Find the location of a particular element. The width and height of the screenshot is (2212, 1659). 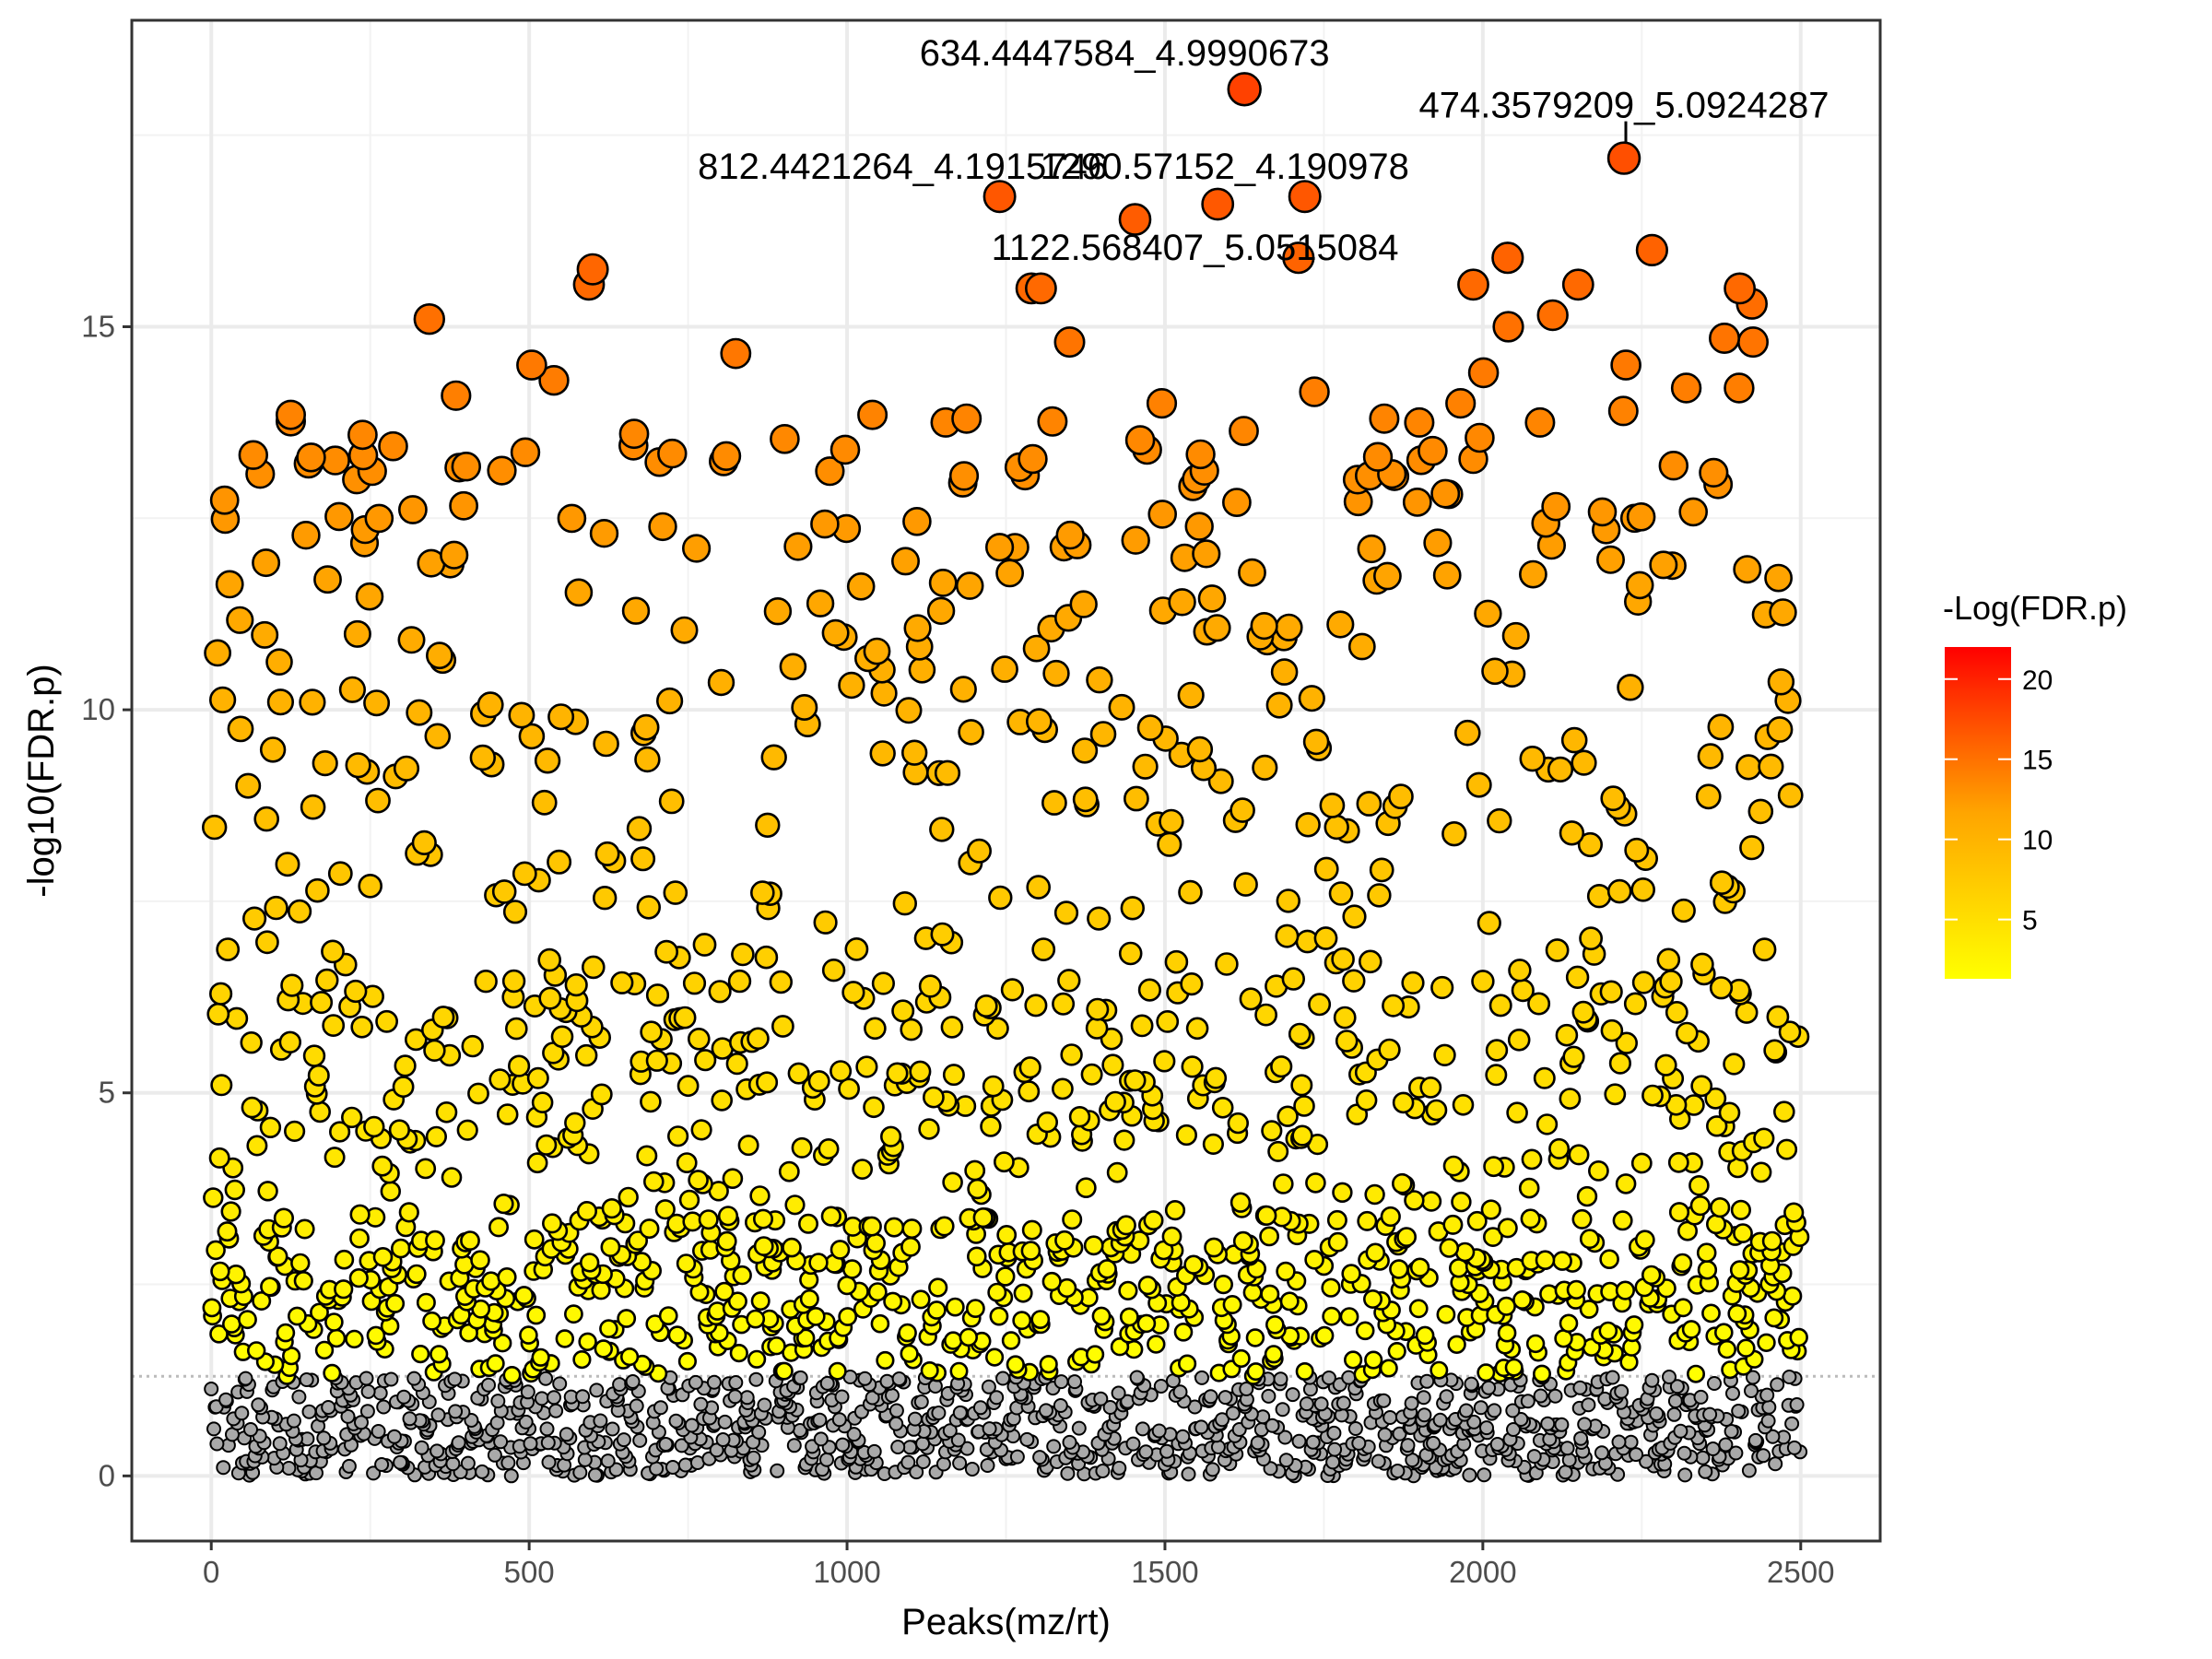

y-tick-label: 5 is located at coordinates (107, 1093).